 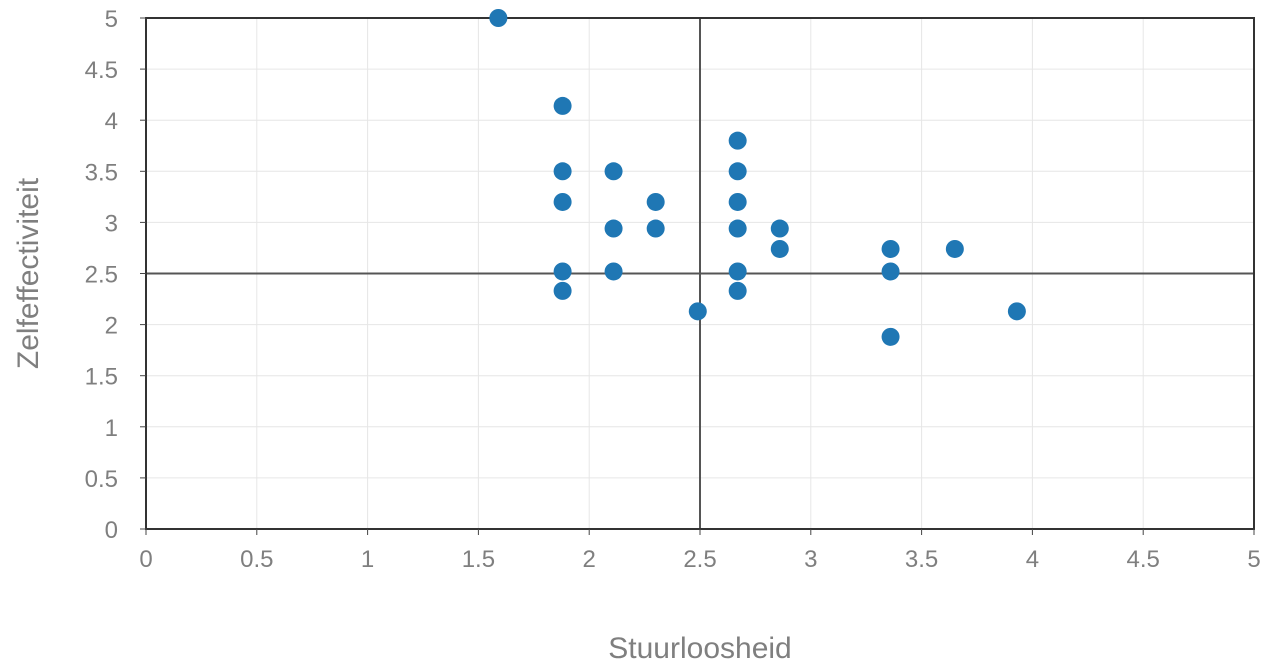 I want to click on x-tick-label: 0.5, so click(x=256, y=559).